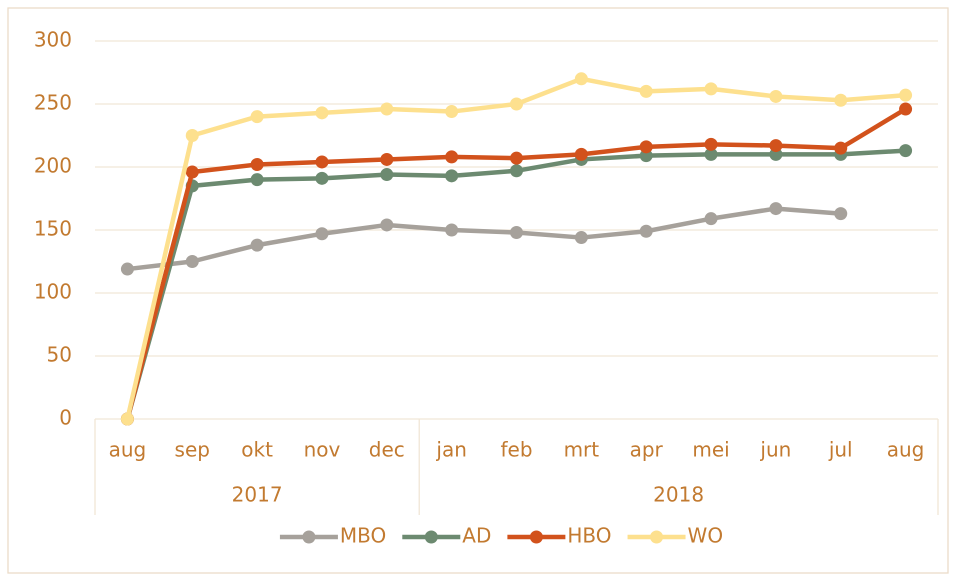  What do you see at coordinates (775, 450) in the screenshot?
I see `x-tick-label: jun` at bounding box center [775, 450].